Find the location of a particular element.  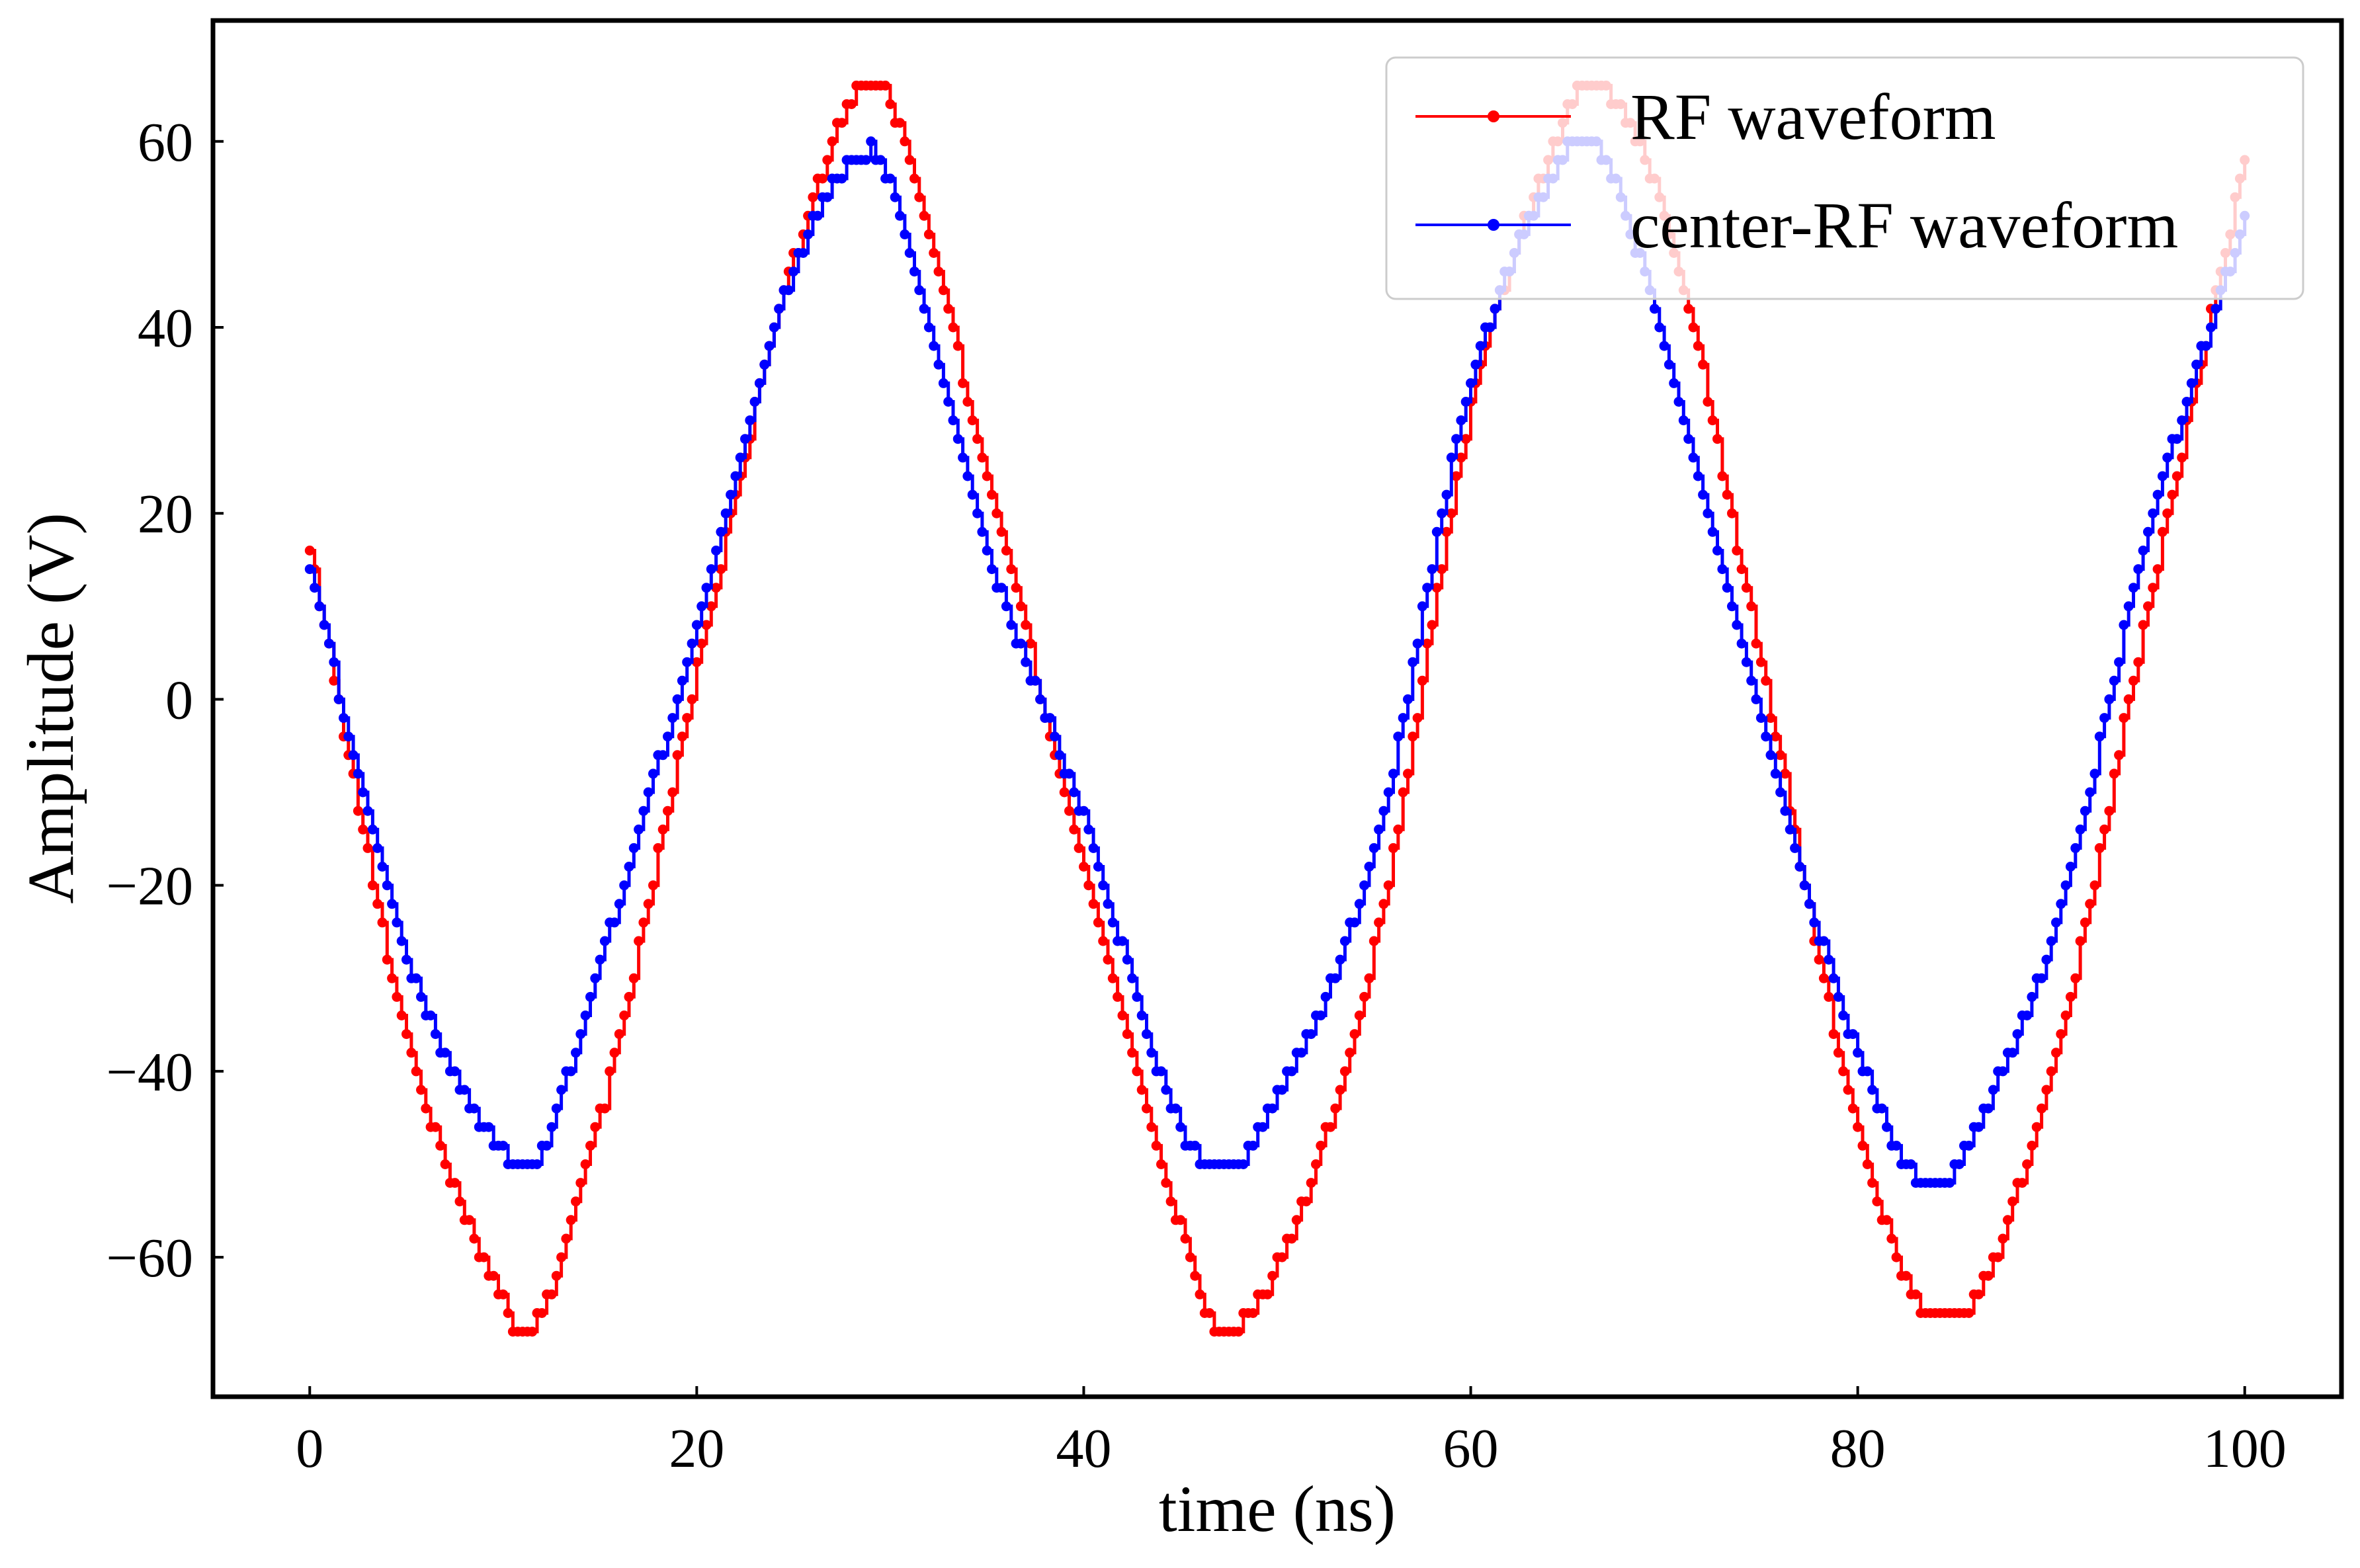

legend-label-1: center-RF waveform is located at coordinates (1904, 225).